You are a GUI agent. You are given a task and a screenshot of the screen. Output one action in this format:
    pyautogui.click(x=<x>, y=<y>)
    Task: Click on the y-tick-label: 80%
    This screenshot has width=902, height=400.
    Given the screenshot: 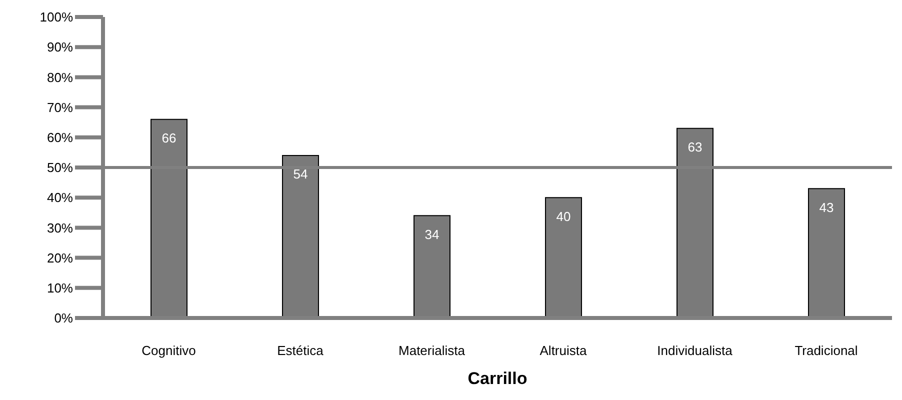 What is the action you would take?
    pyautogui.click(x=60, y=77)
    